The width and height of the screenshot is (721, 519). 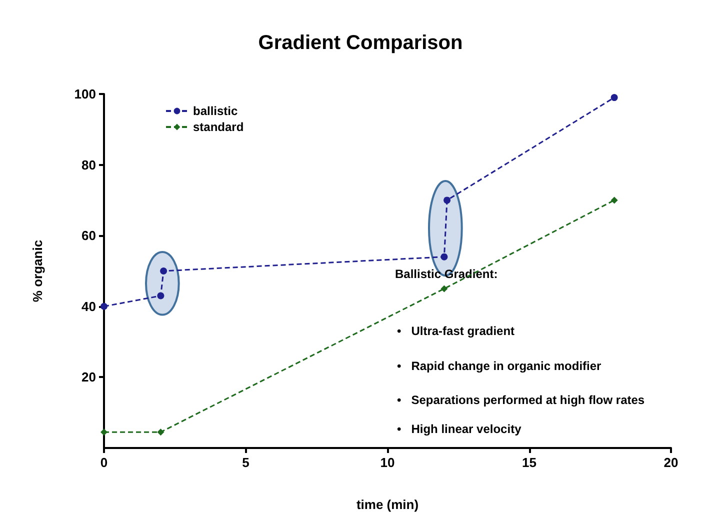 I want to click on x-tick-label: 0, so click(x=104, y=462).